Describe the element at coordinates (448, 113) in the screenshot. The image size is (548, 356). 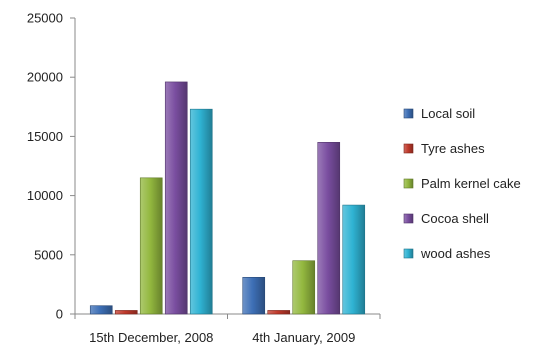
I see `legend-label: Local soil` at that location.